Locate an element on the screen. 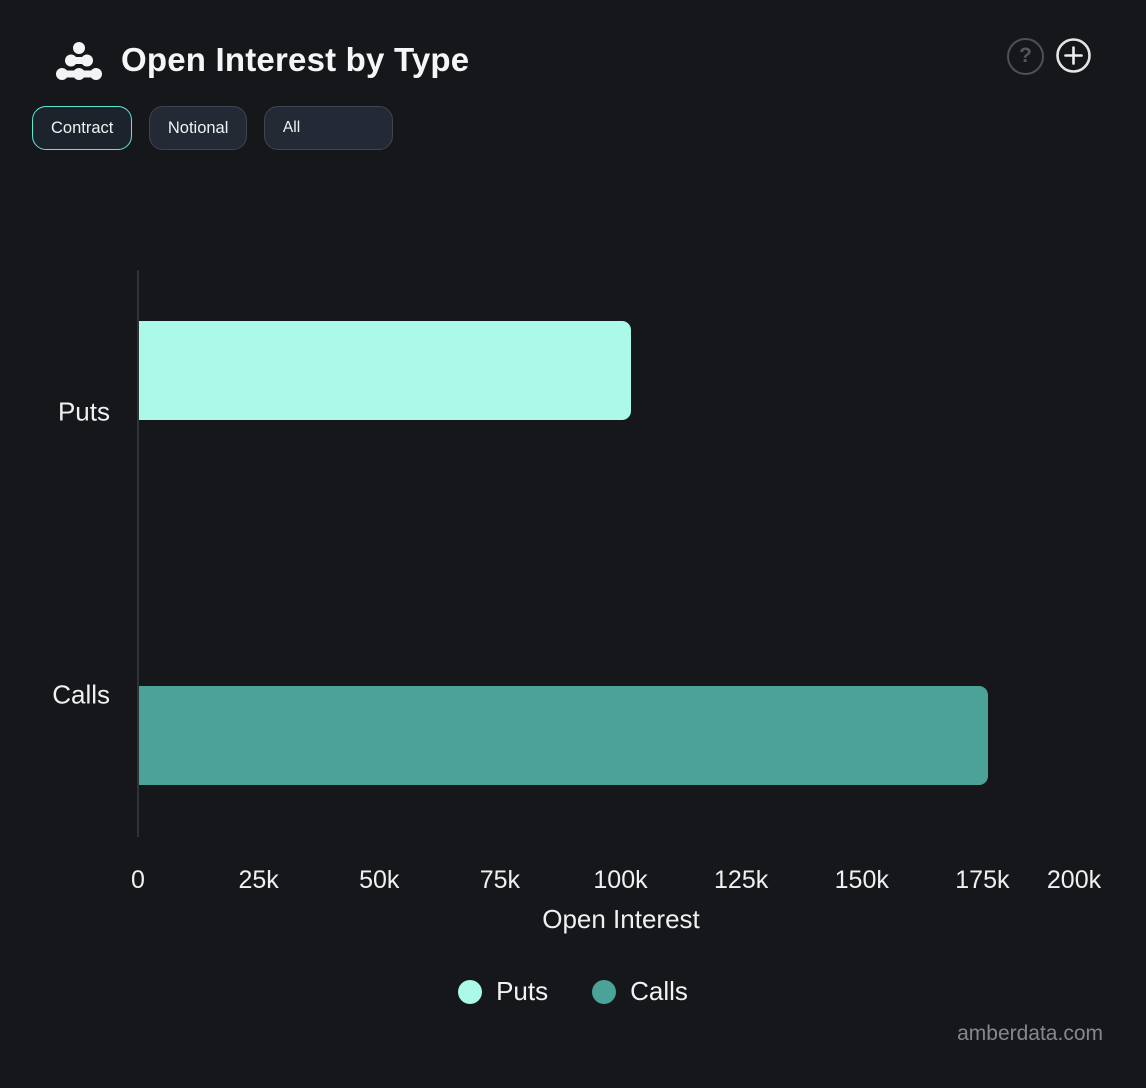 Image resolution: width=1146 pixels, height=1088 pixels. x-tick-150k: 150k is located at coordinates (861, 880).